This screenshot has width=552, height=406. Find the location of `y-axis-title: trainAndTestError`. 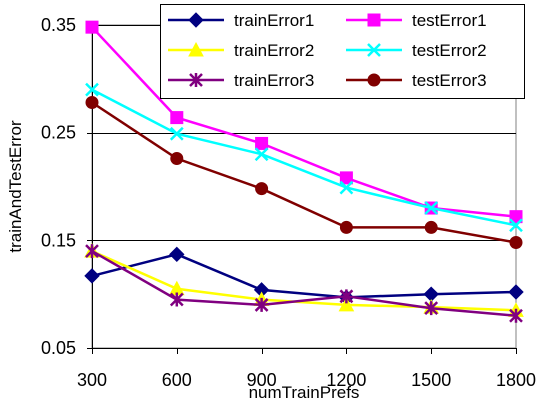

y-axis-title: trainAndTestError is located at coordinates (15, 186).